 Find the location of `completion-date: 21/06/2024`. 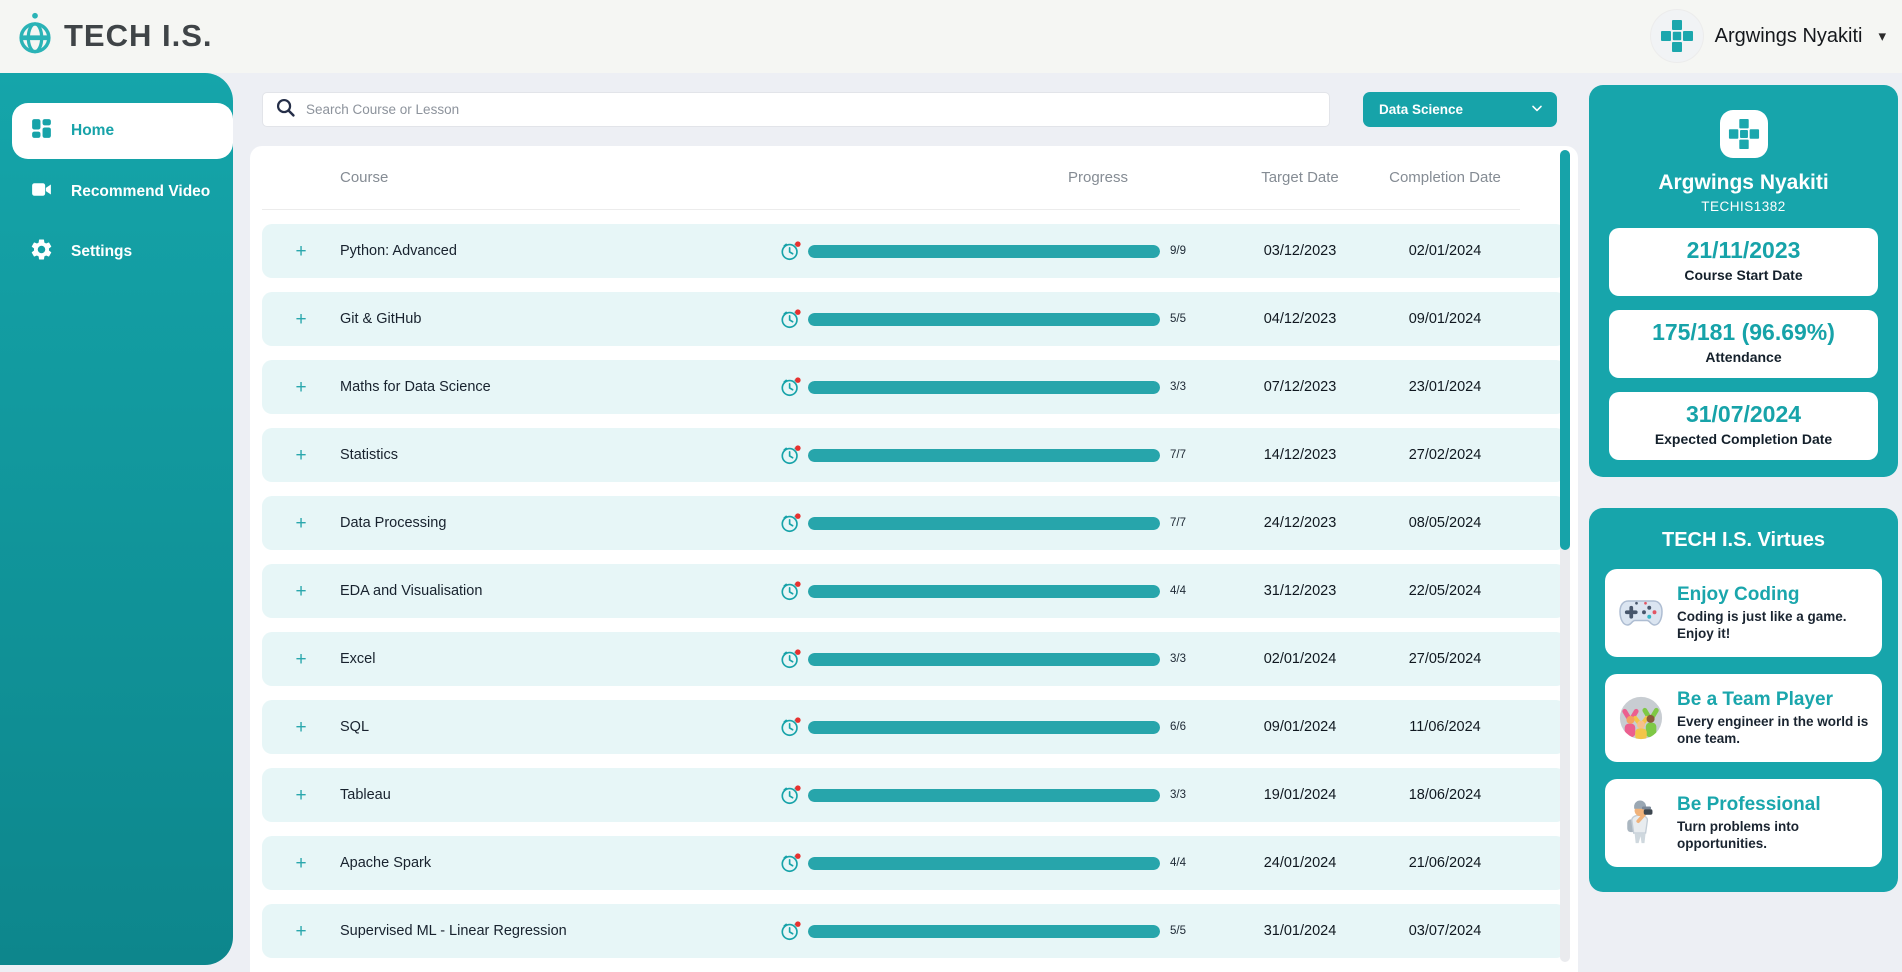

completion-date: 21/06/2024 is located at coordinates (1445, 863).